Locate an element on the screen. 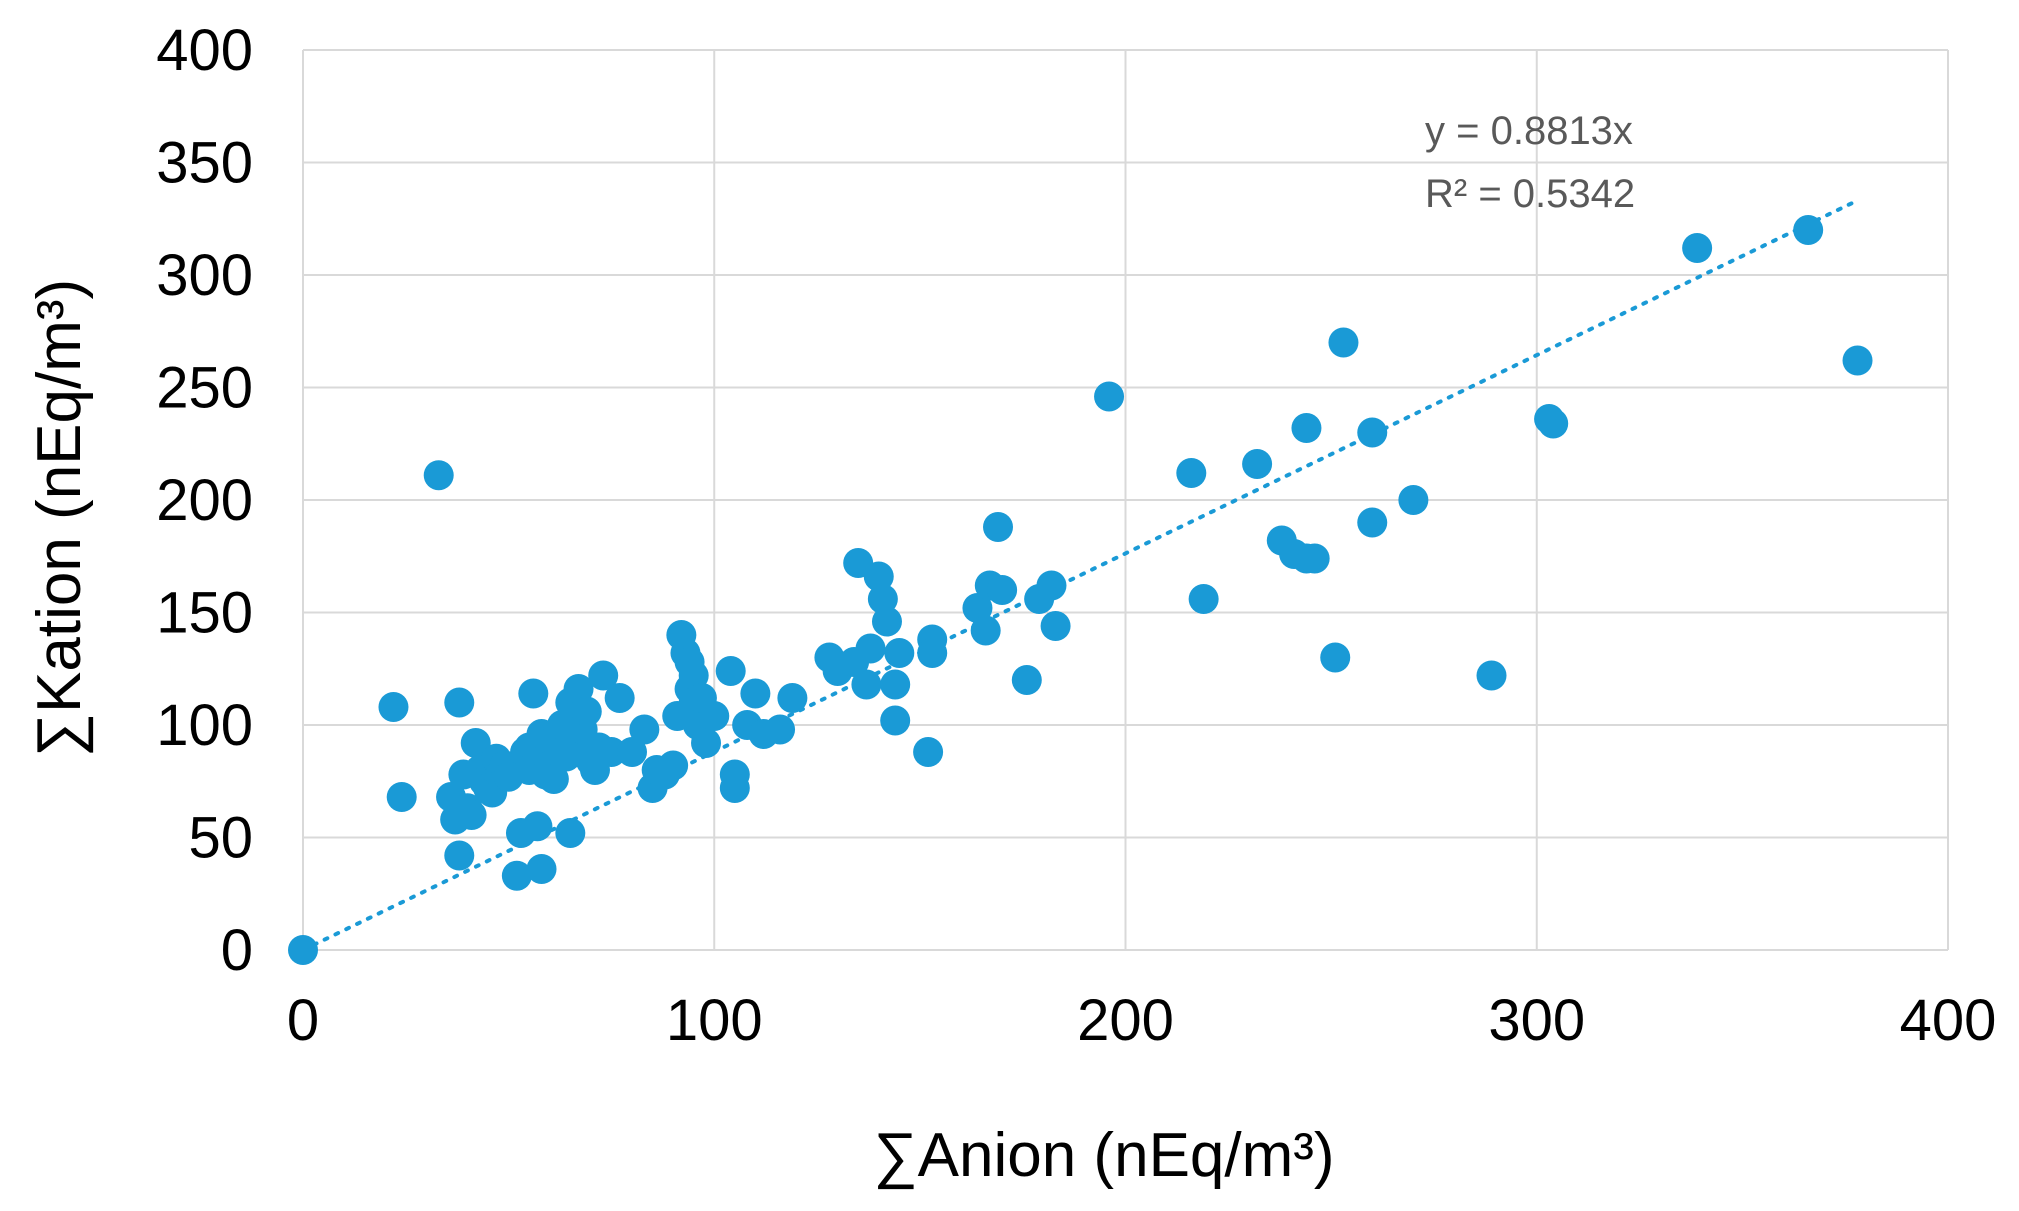 The width and height of the screenshot is (2019, 1211). x-tick-label-400: 400 is located at coordinates (1948, 1020).